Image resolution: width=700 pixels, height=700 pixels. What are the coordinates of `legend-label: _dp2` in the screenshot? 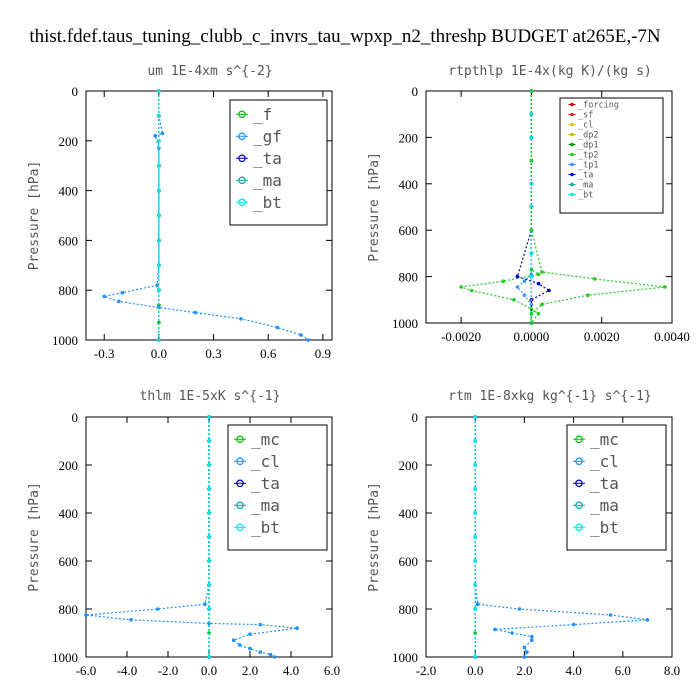 It's located at (588, 135).